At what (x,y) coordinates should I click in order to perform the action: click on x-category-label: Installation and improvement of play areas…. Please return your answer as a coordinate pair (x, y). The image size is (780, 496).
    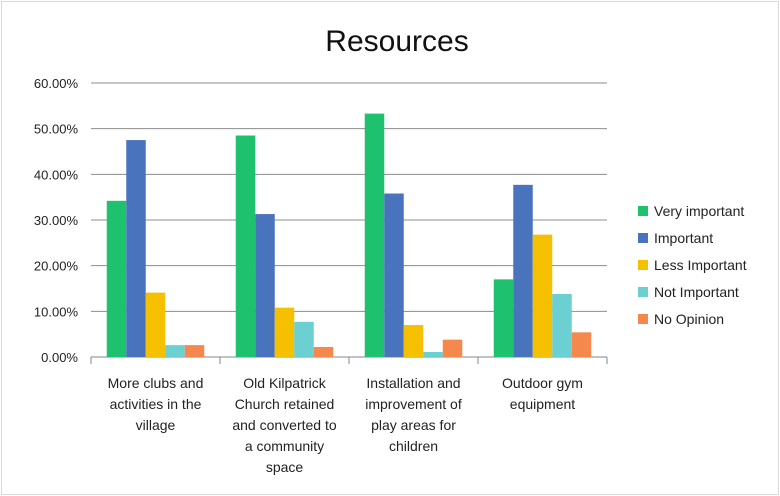
    Looking at the image, I should click on (413, 414).